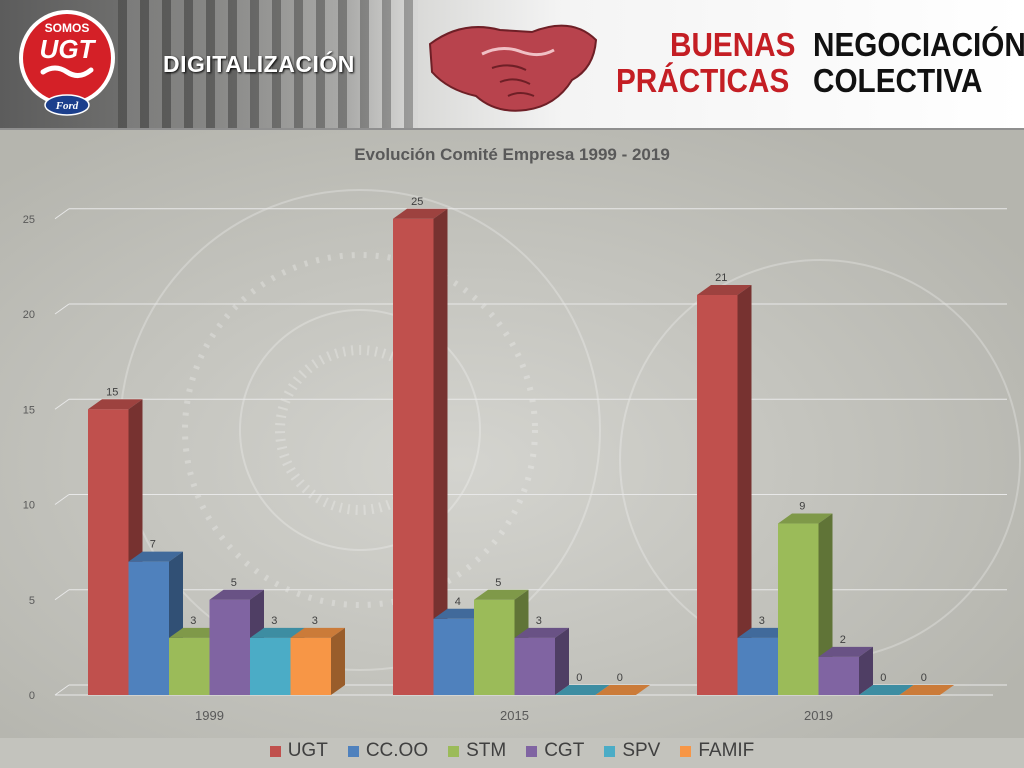 This screenshot has height=768, width=1024. What do you see at coordinates (721, 278) in the screenshot?
I see `data-label: 21` at bounding box center [721, 278].